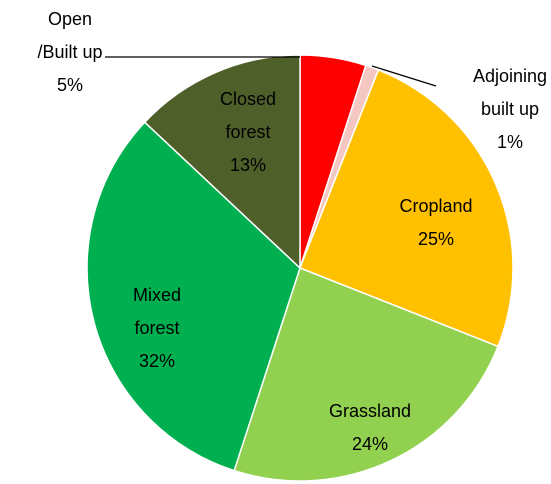 This screenshot has width=551, height=484. Describe the element at coordinates (370, 444) in the screenshot. I see `slice-value-label: 24%` at that location.